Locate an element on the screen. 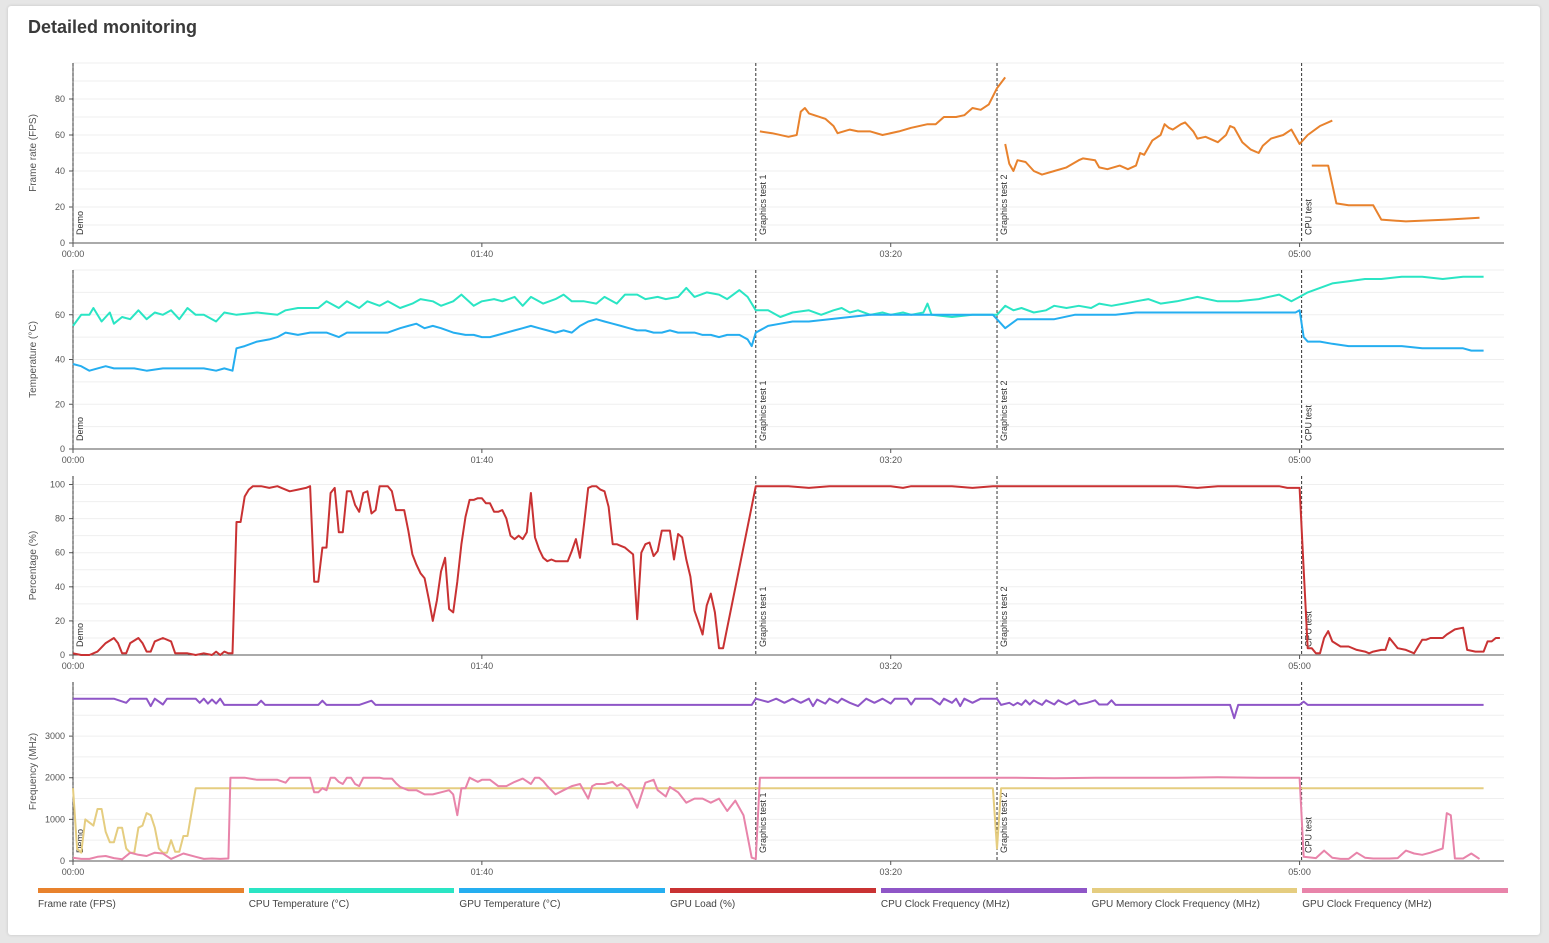 The image size is (1549, 943). legend-item: GPU Memory Clock Frequency (MHz) is located at coordinates (1194, 900).